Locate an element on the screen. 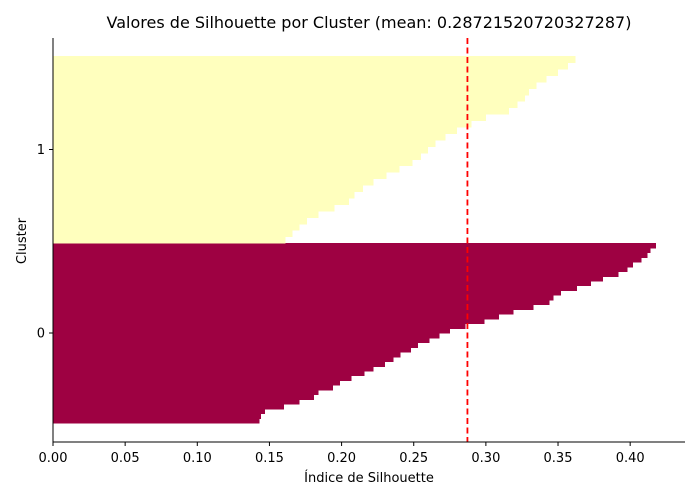 The height and width of the screenshot is (500, 700). x-axis-label: Índice de Silhouette is located at coordinates (369, 478).